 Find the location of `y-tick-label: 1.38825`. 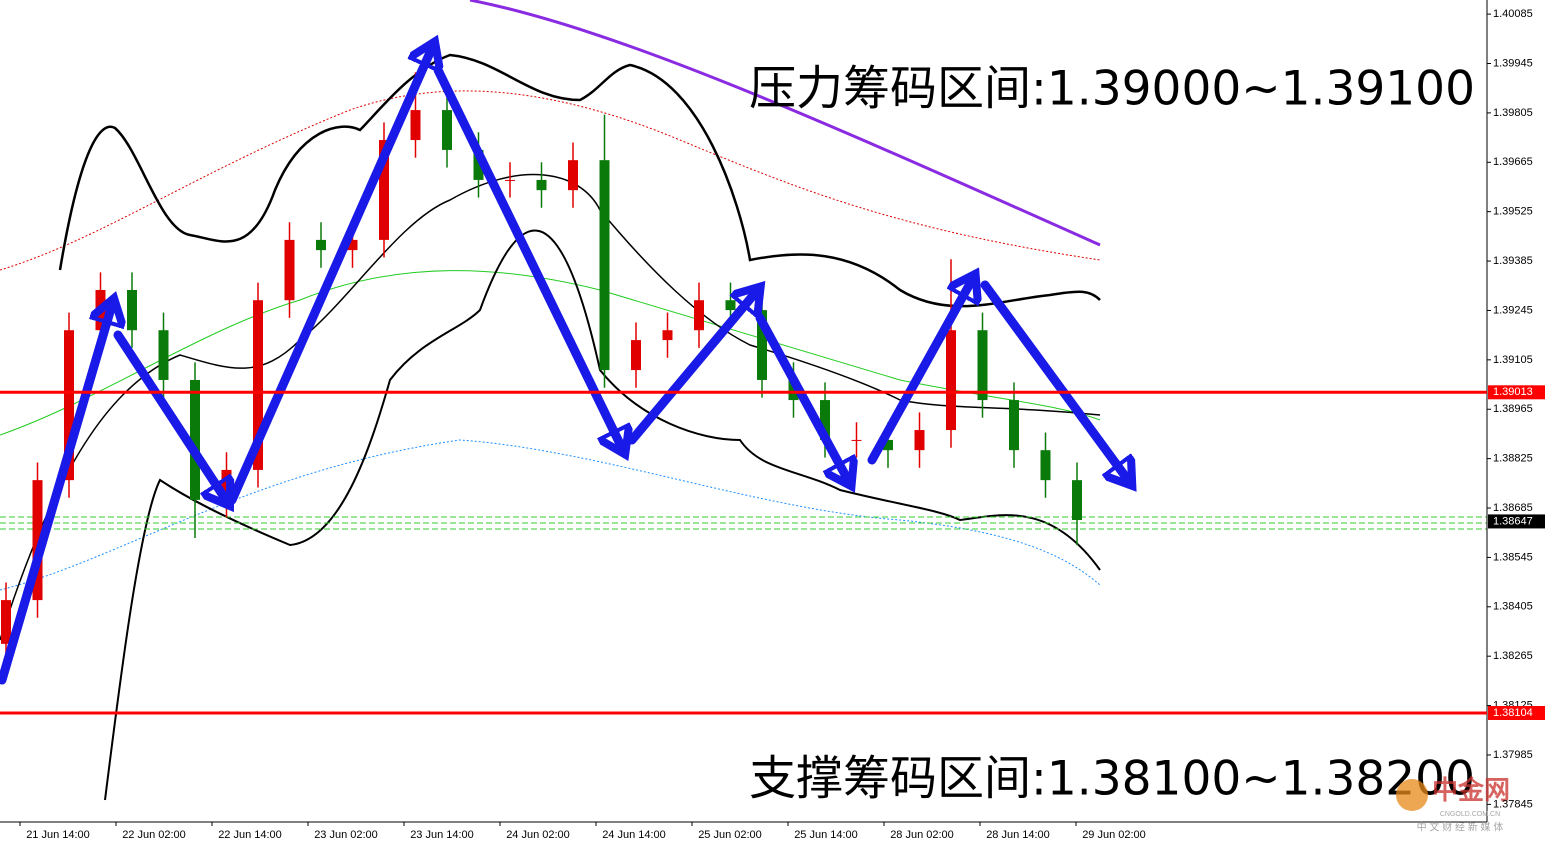

y-tick-label: 1.38825 is located at coordinates (1513, 459).